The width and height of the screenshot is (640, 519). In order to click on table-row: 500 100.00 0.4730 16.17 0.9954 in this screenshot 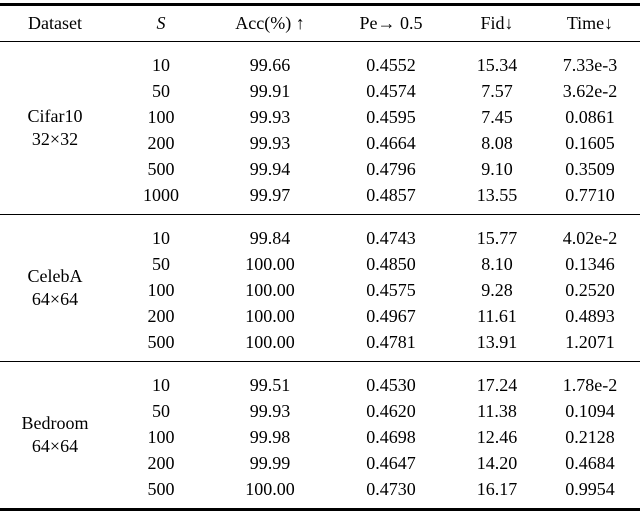, I will do `click(320, 493)`.